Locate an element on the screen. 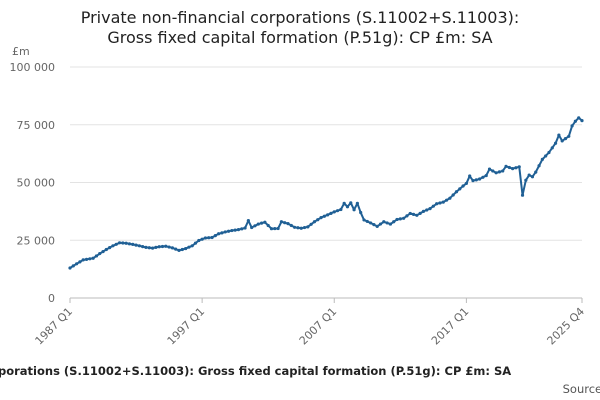  y-tick-label: 0 is located at coordinates (51, 298).